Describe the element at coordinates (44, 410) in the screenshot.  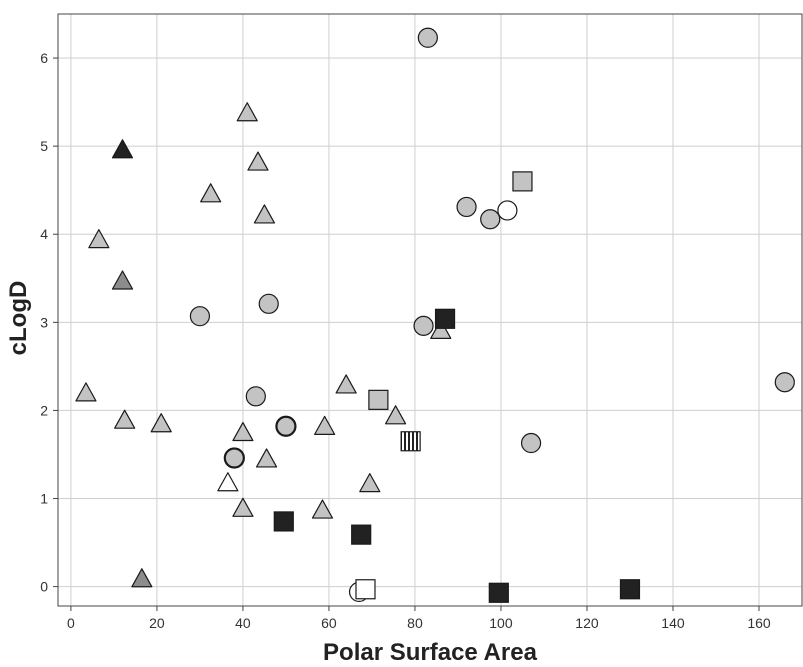
I see `y-tick-label: 2` at that location.